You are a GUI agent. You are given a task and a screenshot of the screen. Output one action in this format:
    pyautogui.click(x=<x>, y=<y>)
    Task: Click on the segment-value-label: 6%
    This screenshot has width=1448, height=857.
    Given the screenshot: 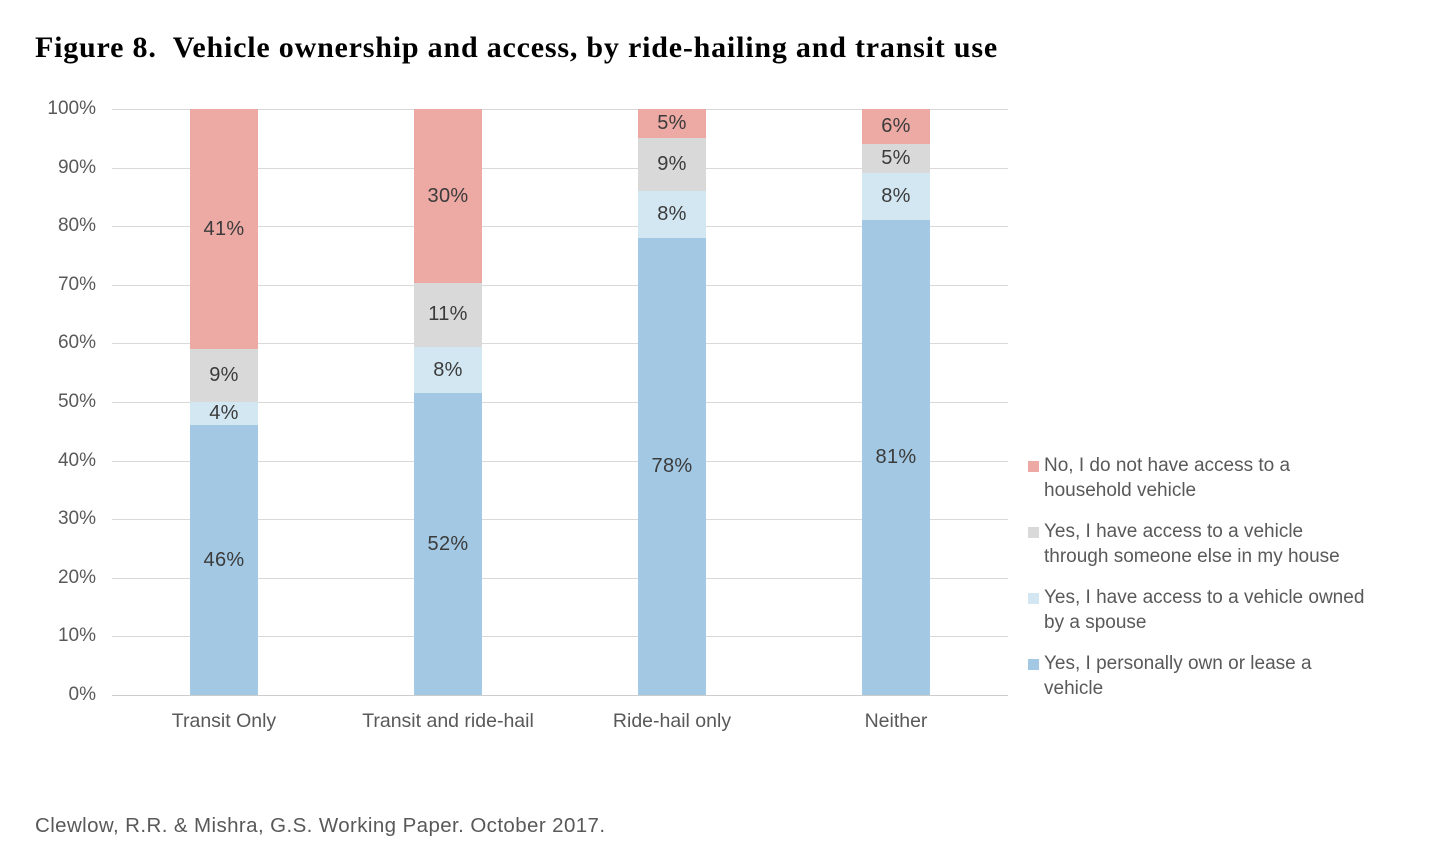 What is the action you would take?
    pyautogui.click(x=896, y=126)
    